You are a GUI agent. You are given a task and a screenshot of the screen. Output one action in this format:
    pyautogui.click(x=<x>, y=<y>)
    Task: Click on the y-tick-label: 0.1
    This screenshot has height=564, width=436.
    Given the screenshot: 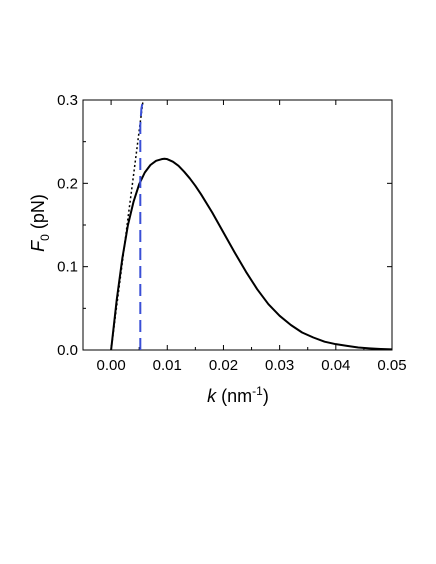 What is the action you would take?
    pyautogui.click(x=67, y=267)
    